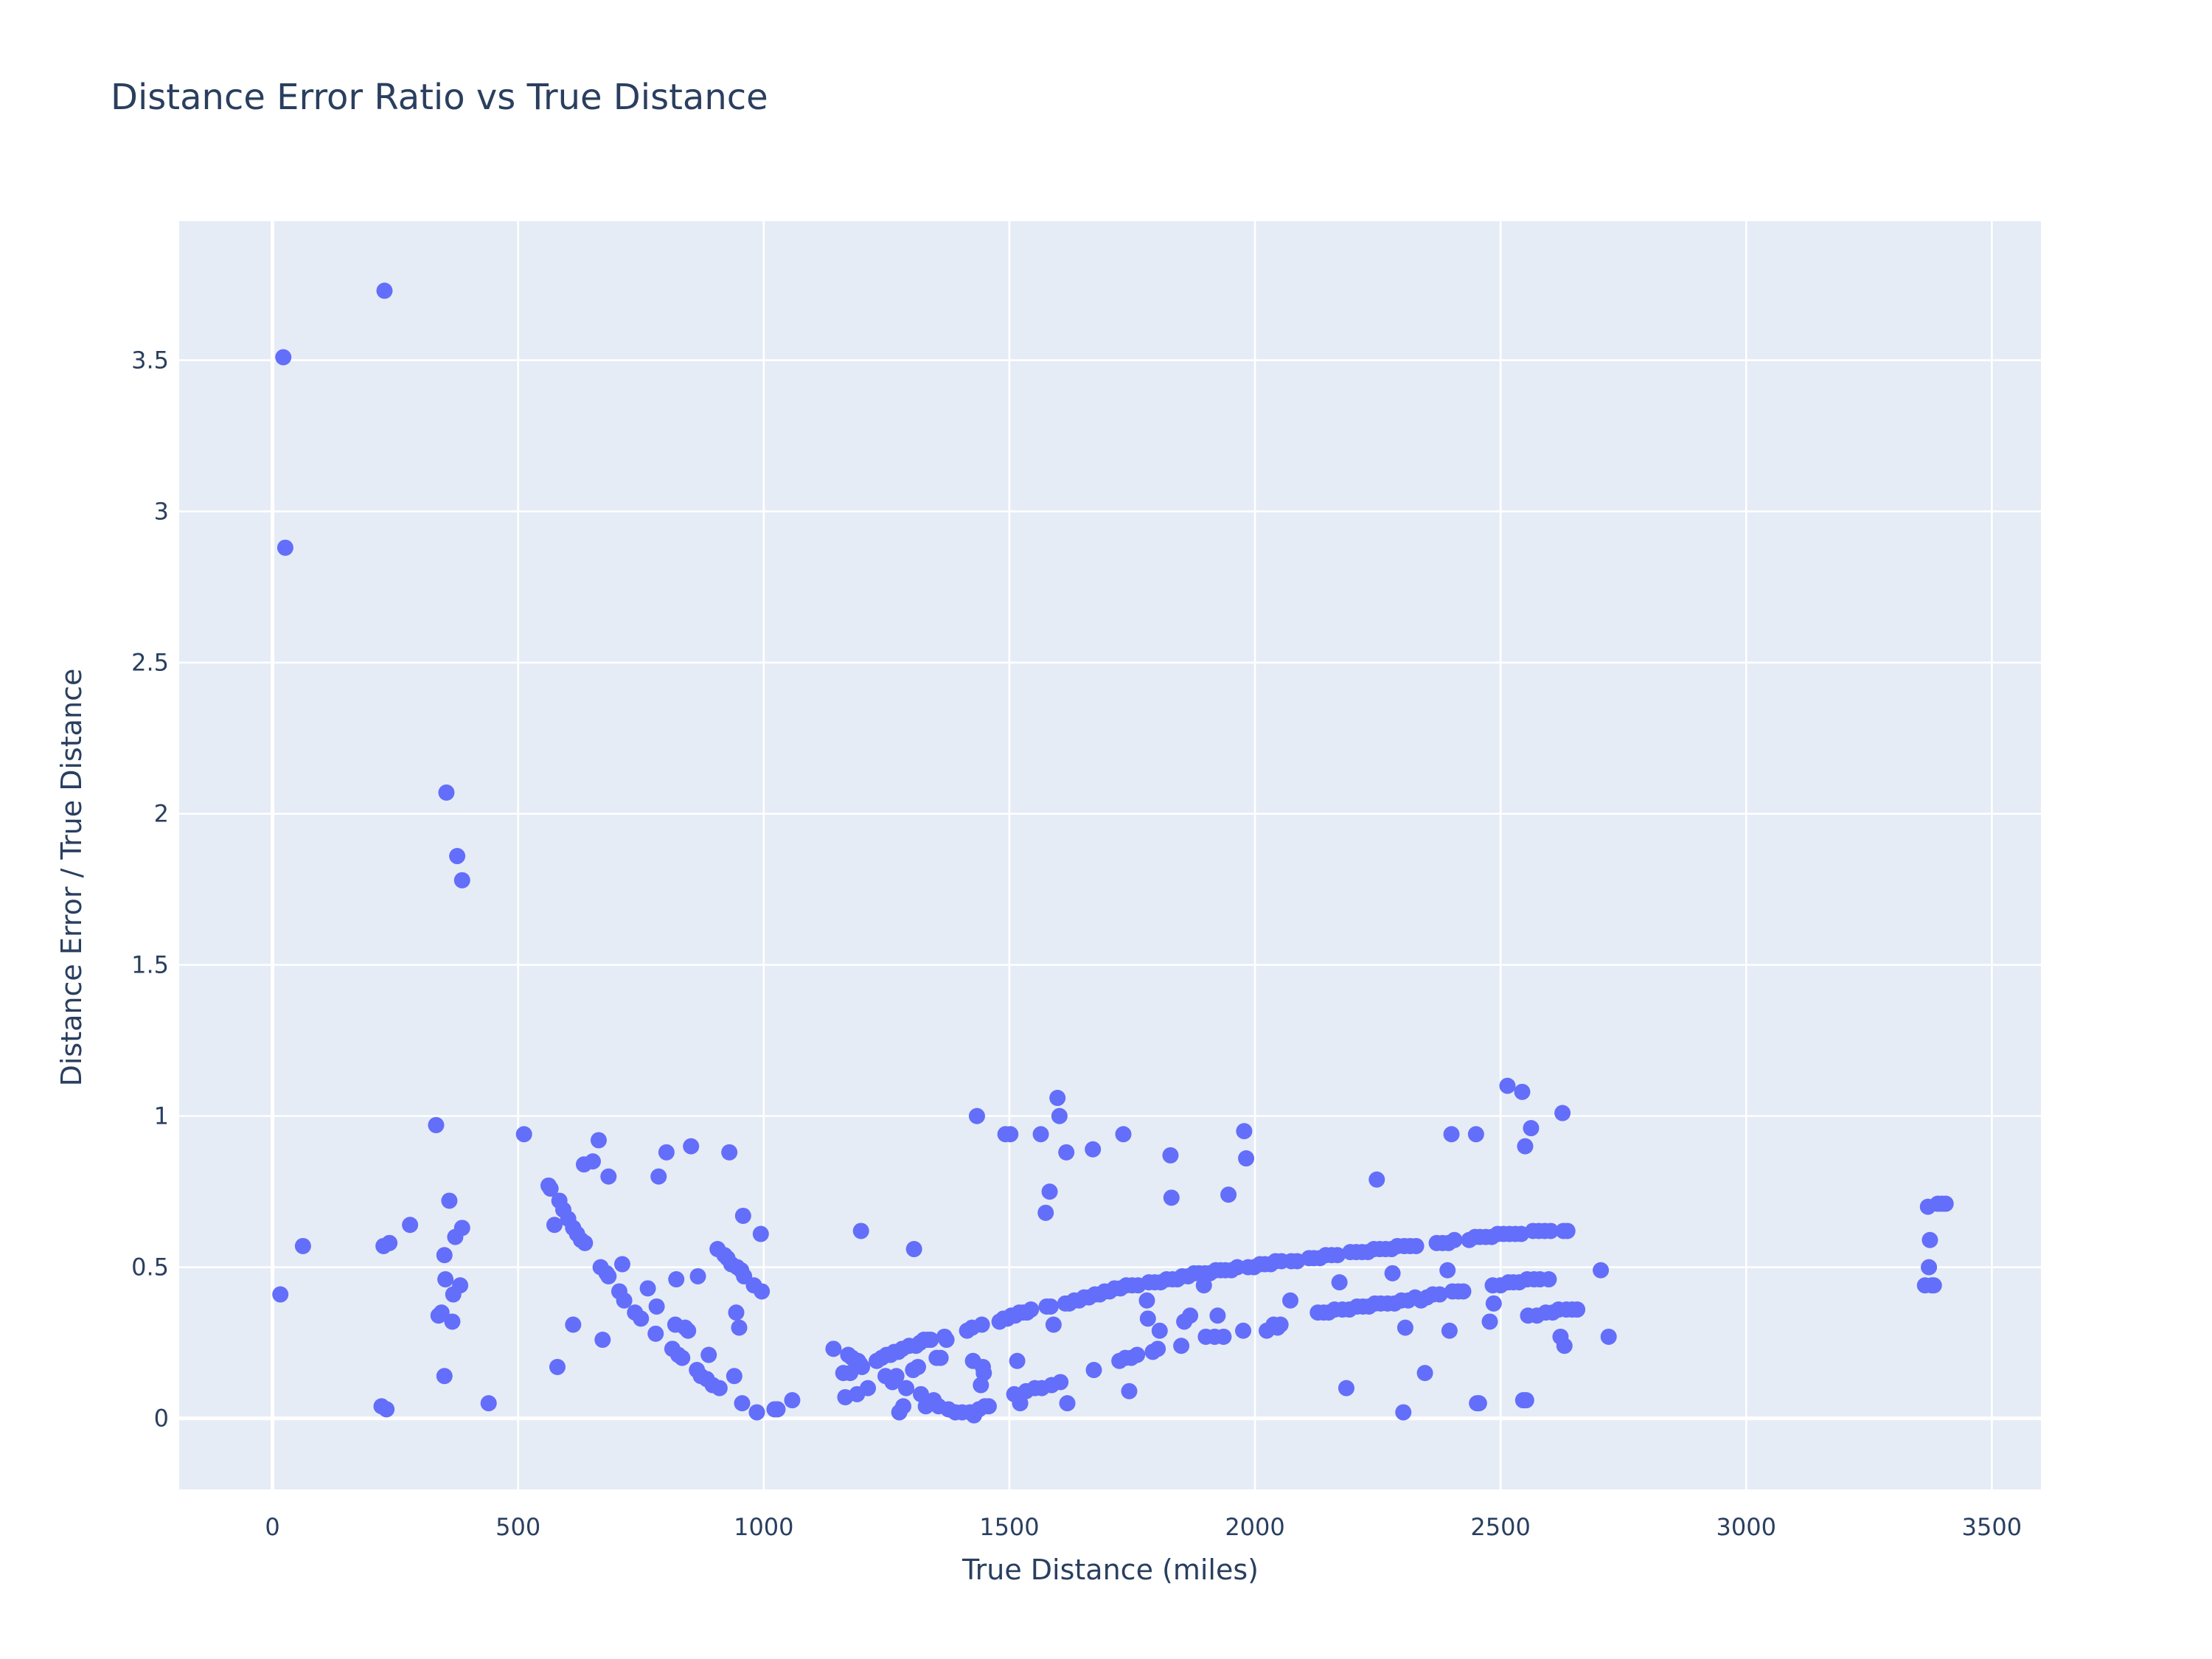 This screenshot has height=1659, width=2212. I want to click on x-tick-label: 3500, so click(1992, 1527).